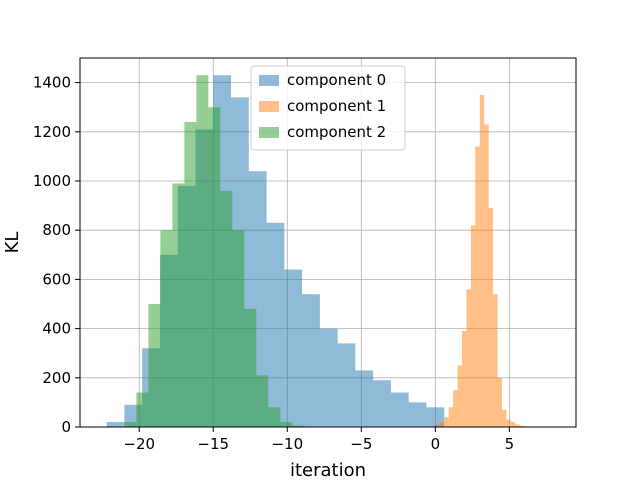  What do you see at coordinates (139, 444) in the screenshot?
I see `x-tick-label: −20` at bounding box center [139, 444].